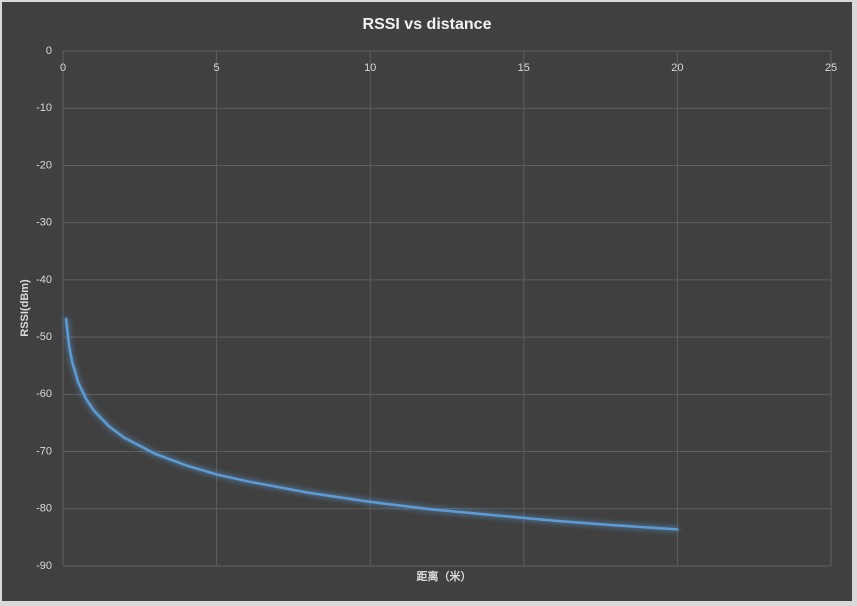 This screenshot has height=606, width=857. Describe the element at coordinates (44, 223) in the screenshot. I see `y-tick-label: -30` at that location.